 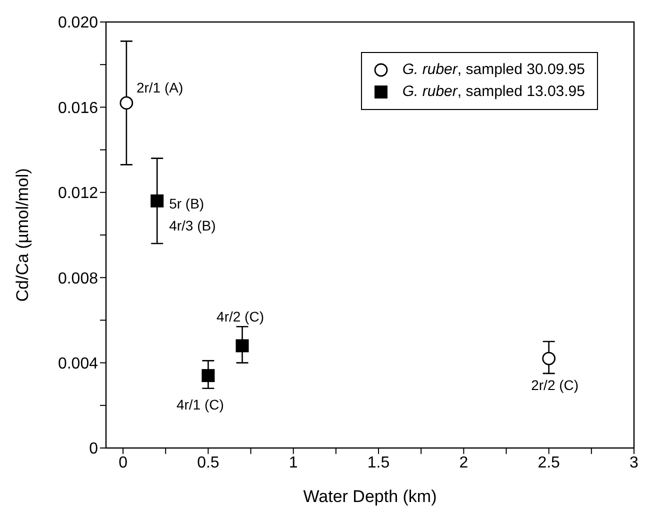 I want to click on x-tick-label: 0, so click(x=123, y=463).